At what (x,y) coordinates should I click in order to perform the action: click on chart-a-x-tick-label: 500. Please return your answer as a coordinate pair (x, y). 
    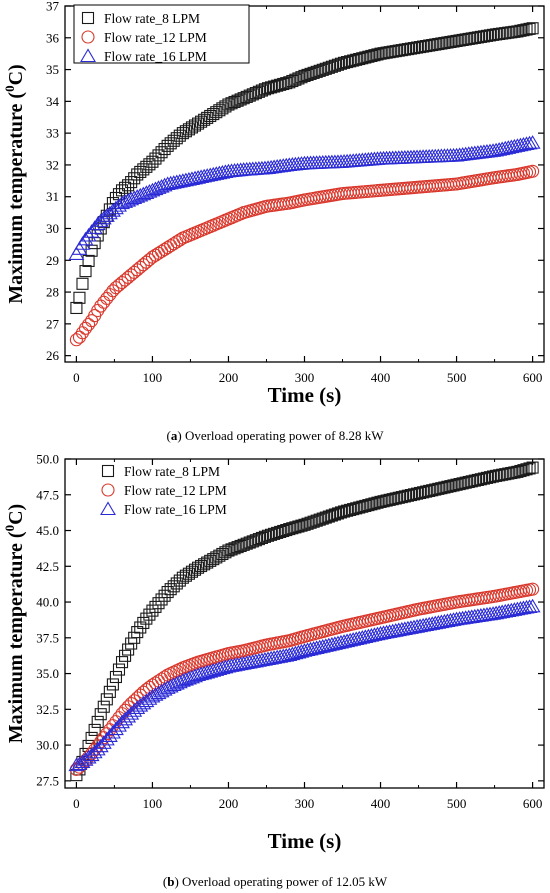
    Looking at the image, I should click on (457, 377).